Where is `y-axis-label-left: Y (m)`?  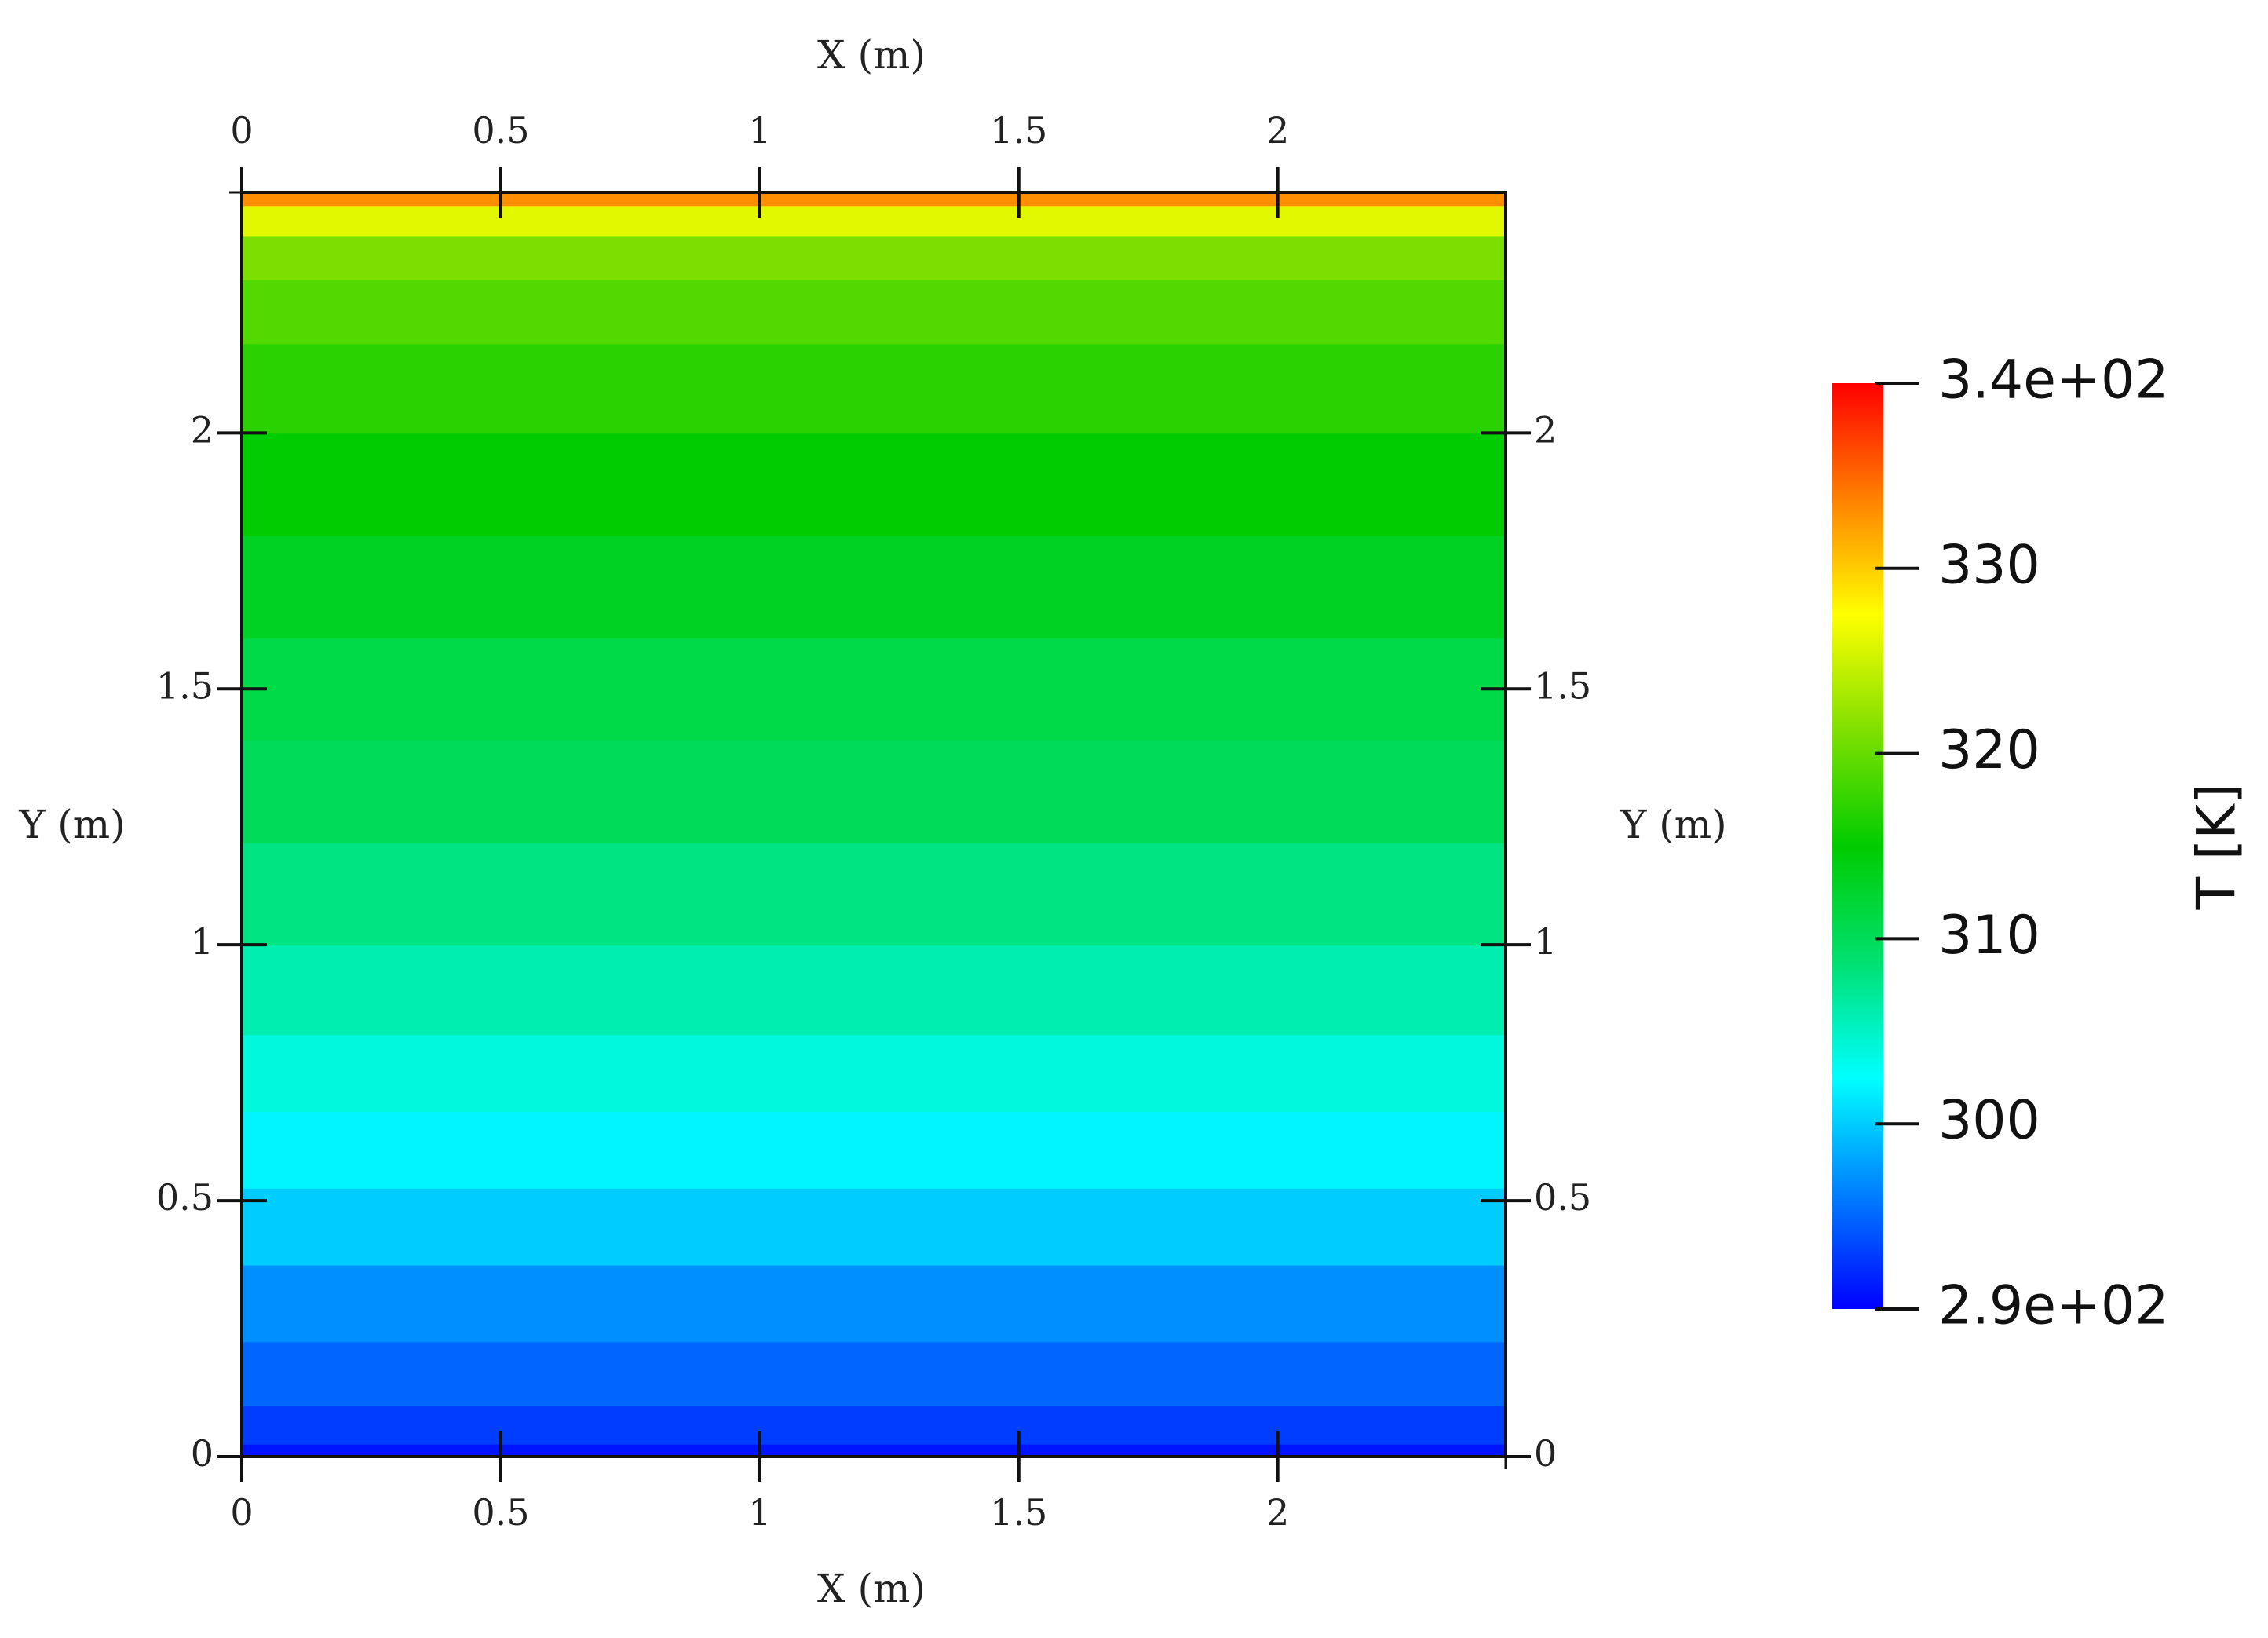
y-axis-label-left: Y (m) is located at coordinates (71, 824).